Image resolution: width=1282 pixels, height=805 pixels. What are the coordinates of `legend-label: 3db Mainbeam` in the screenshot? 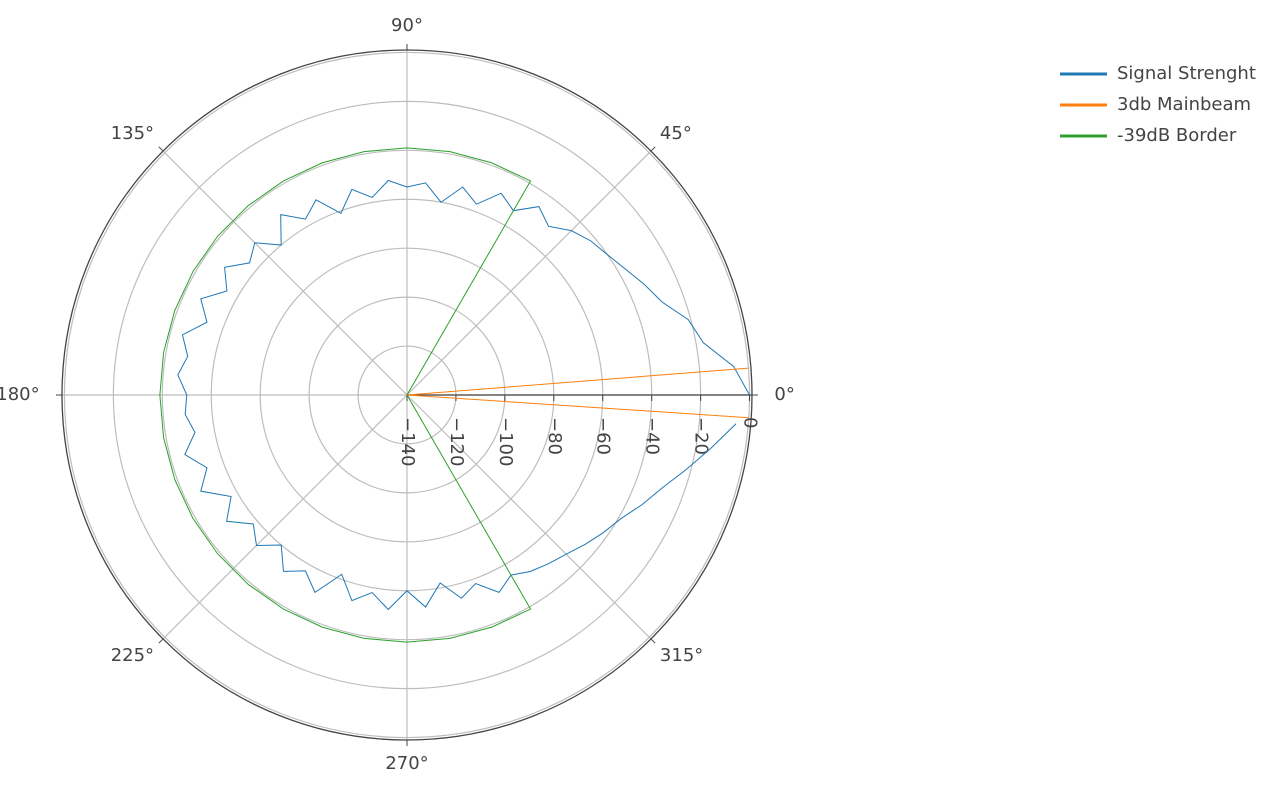 It's located at (1184, 104).